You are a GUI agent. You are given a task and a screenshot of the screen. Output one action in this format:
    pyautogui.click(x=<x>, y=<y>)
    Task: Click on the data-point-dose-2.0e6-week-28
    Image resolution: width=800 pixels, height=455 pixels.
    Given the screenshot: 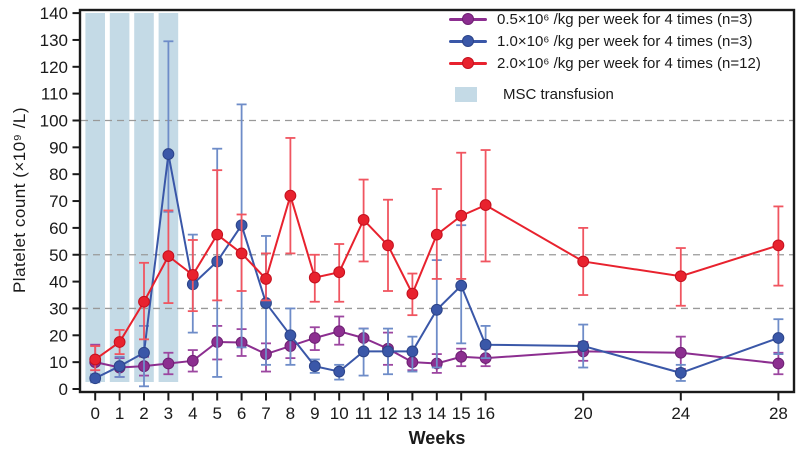 What is the action you would take?
    pyautogui.click(x=778, y=245)
    